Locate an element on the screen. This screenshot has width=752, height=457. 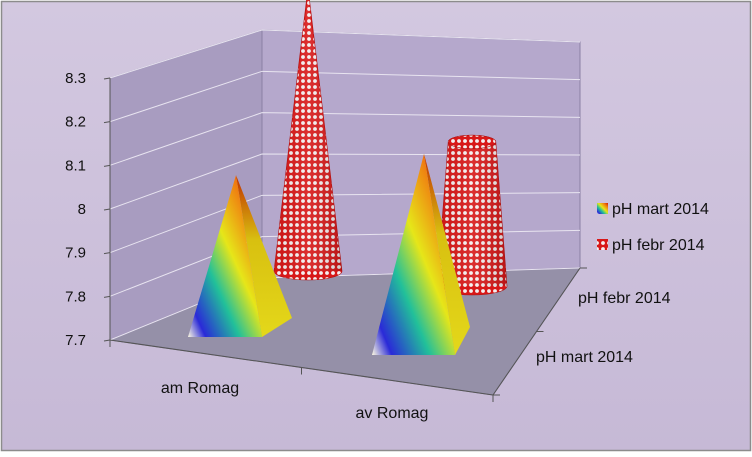
legend-label: pH febr 2014 is located at coordinates (658, 245).